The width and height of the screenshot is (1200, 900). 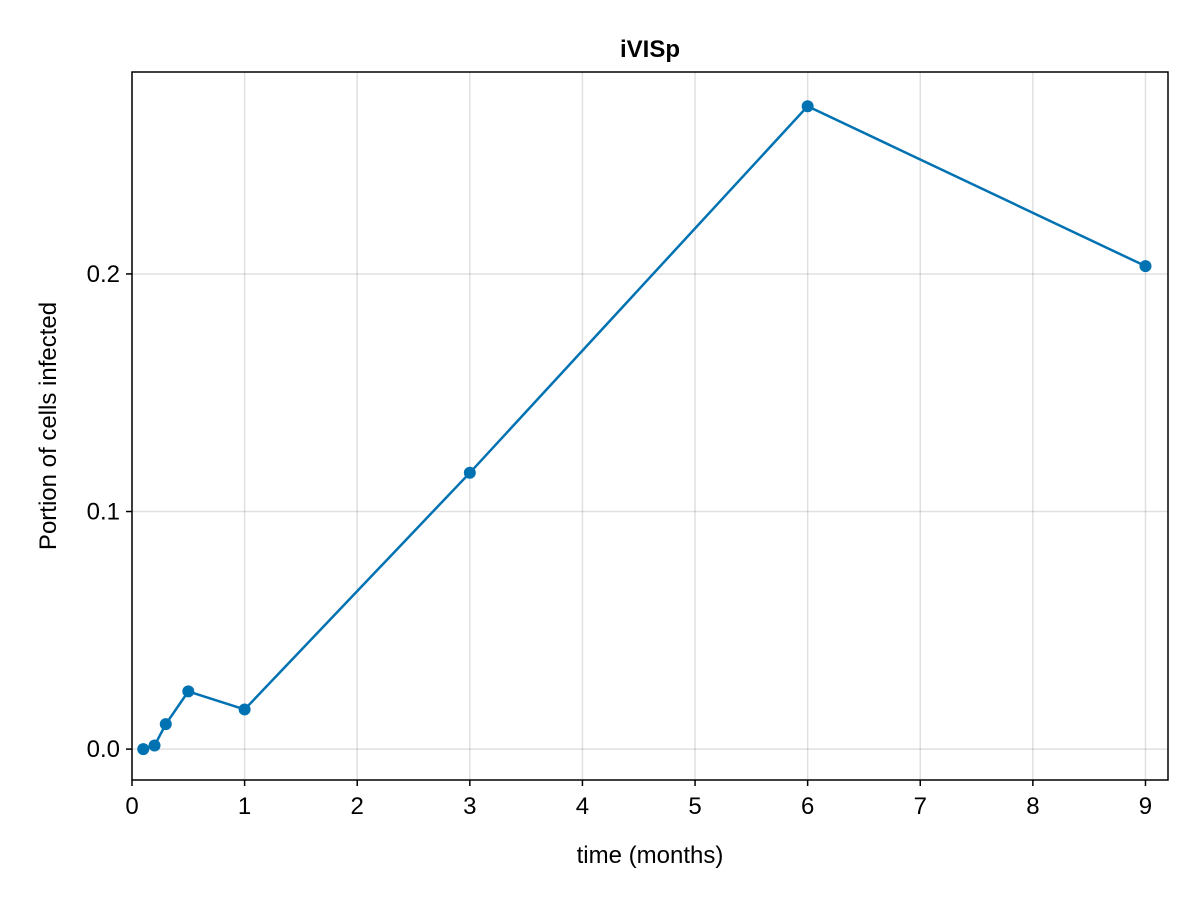 What do you see at coordinates (103, 749) in the screenshot?
I see `y-tick-label: 0.0` at bounding box center [103, 749].